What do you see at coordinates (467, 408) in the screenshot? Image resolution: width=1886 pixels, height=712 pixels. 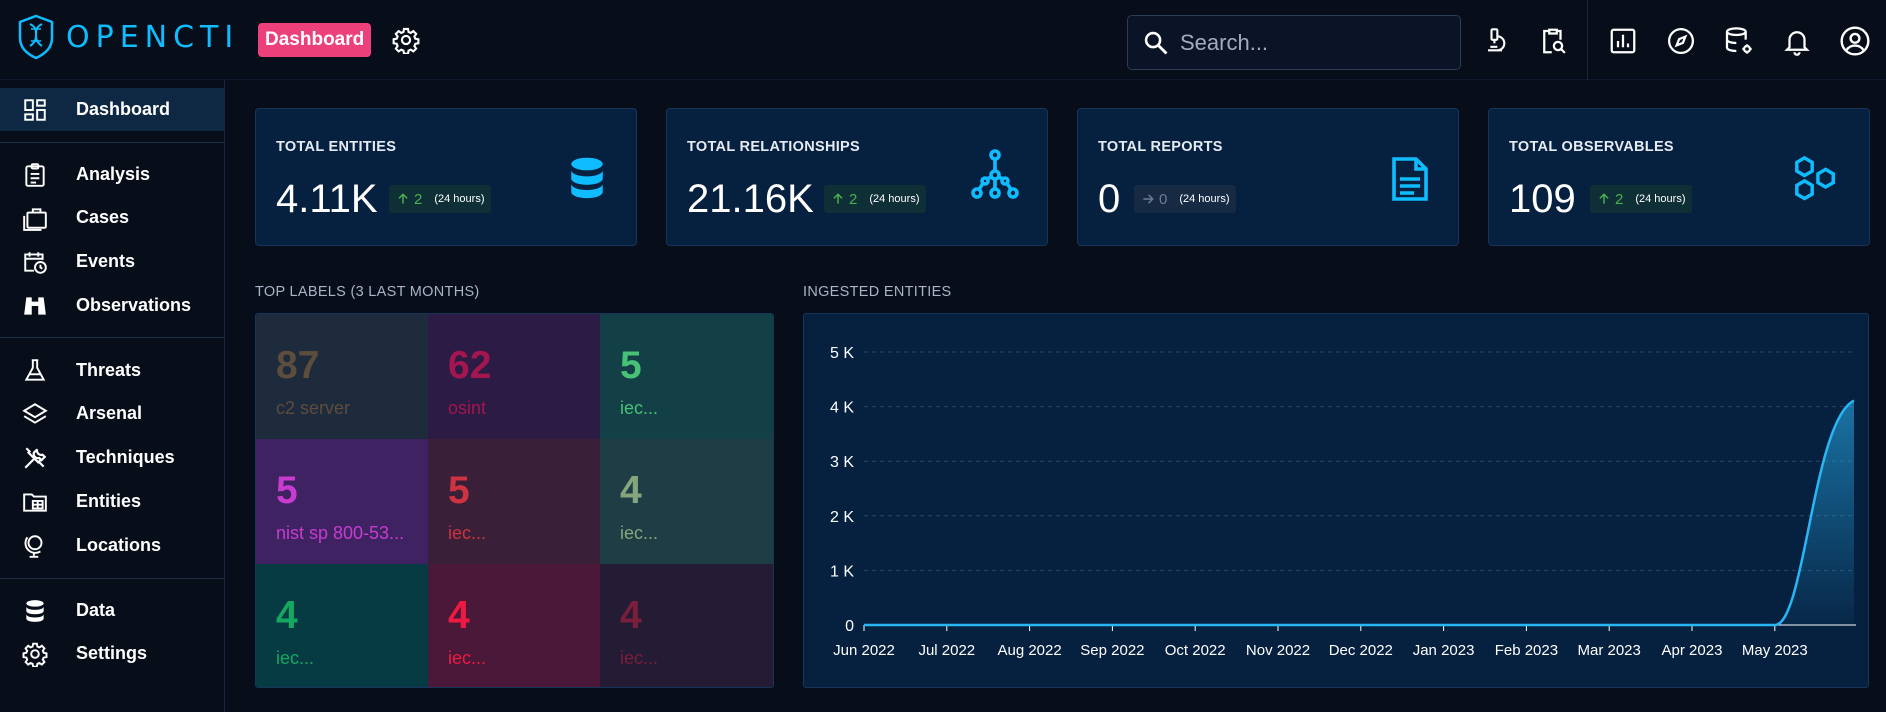 I see `label-name: osint` at bounding box center [467, 408].